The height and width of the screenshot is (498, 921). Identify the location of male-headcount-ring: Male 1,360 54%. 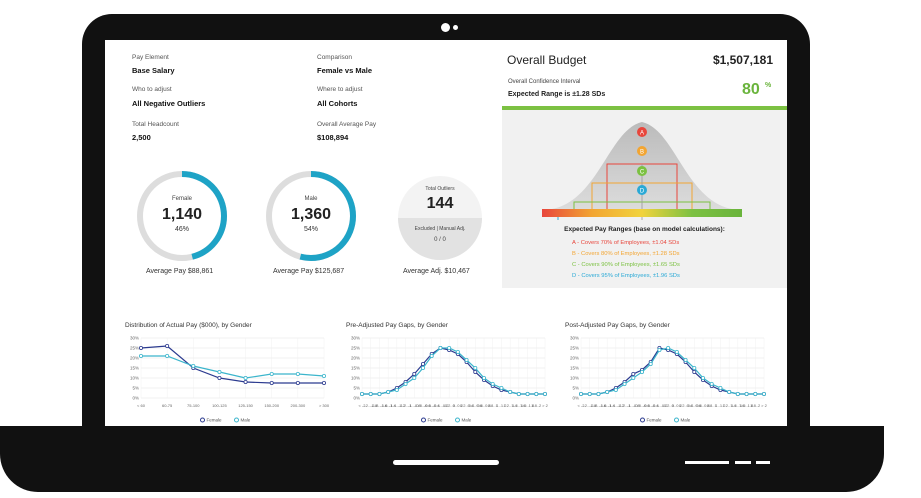
(311, 216).